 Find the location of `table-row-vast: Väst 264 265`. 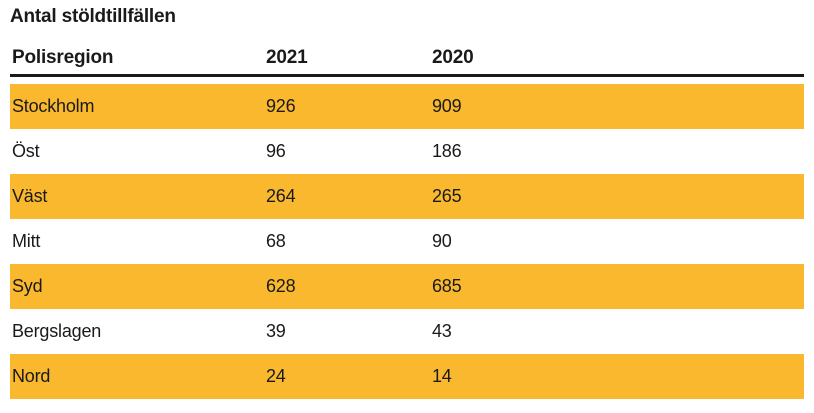

table-row-vast: Väst 264 265 is located at coordinates (407, 196).